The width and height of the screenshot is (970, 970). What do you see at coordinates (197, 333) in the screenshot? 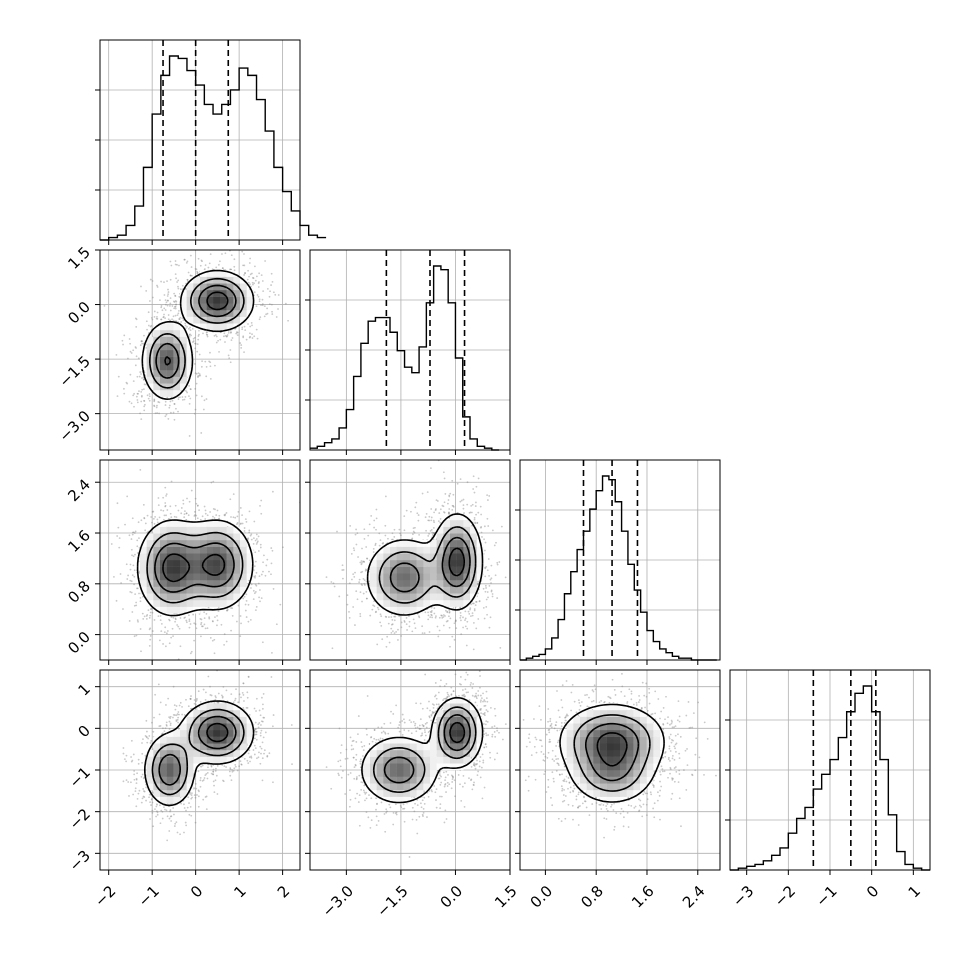
I see `contour-level-0.35` at bounding box center [197, 333].